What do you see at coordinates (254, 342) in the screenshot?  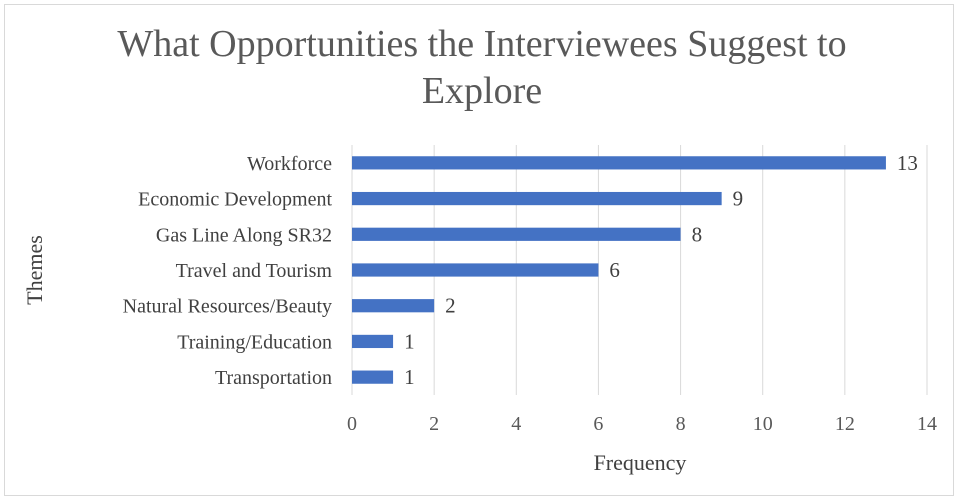 I see `category-label: Training/Education` at bounding box center [254, 342].